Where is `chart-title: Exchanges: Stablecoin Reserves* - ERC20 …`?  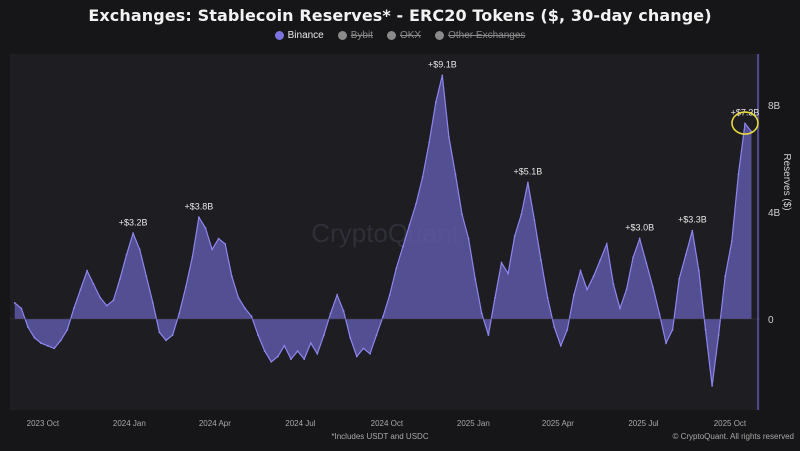
chart-title: Exchanges: Stablecoin Reserves* - ERC20 … is located at coordinates (400, 15).